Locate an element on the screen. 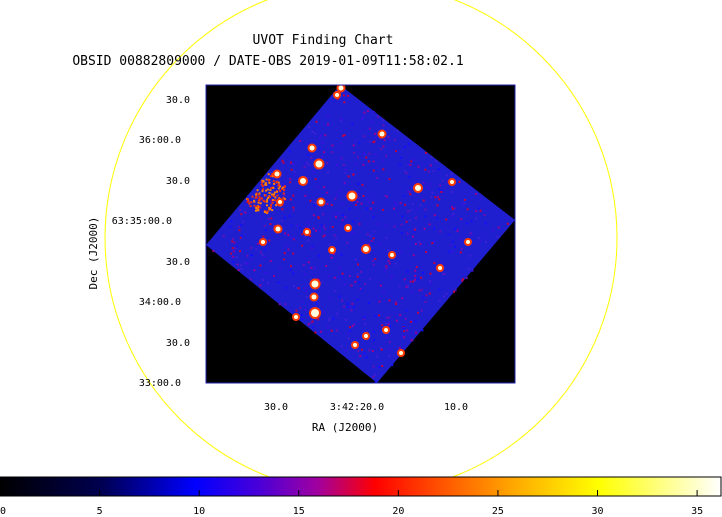 This screenshot has width=722, height=517. x-axis-ticks: 30.0 3:42:20.0 10.0 is located at coordinates (366, 407).